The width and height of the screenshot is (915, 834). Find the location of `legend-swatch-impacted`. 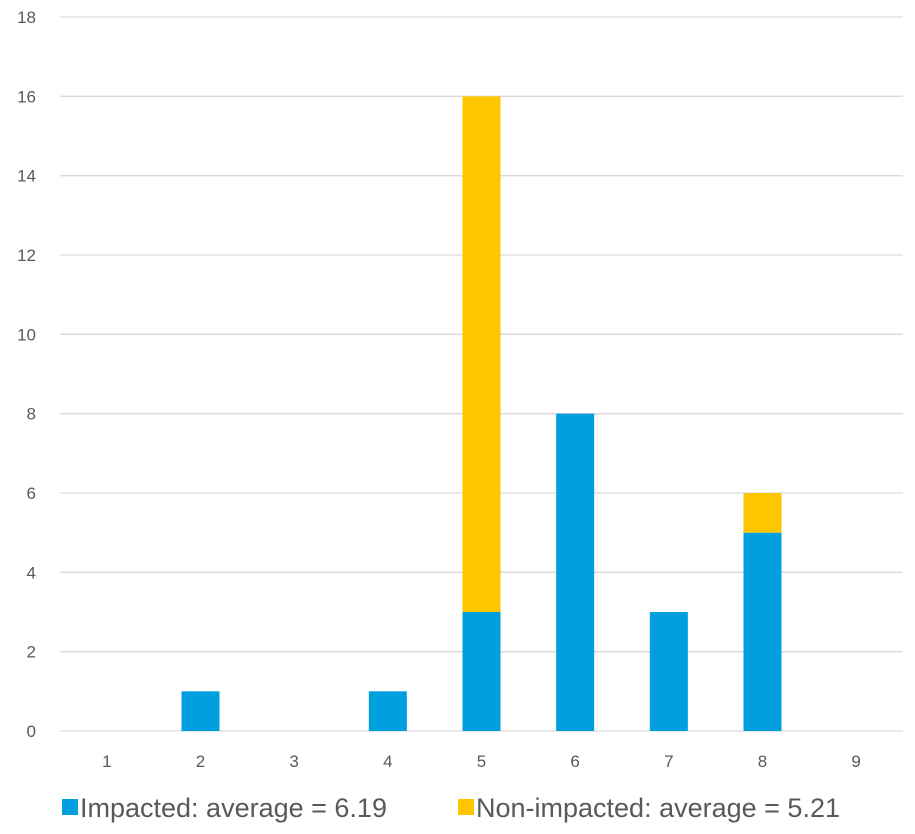

legend-swatch-impacted is located at coordinates (70, 807).